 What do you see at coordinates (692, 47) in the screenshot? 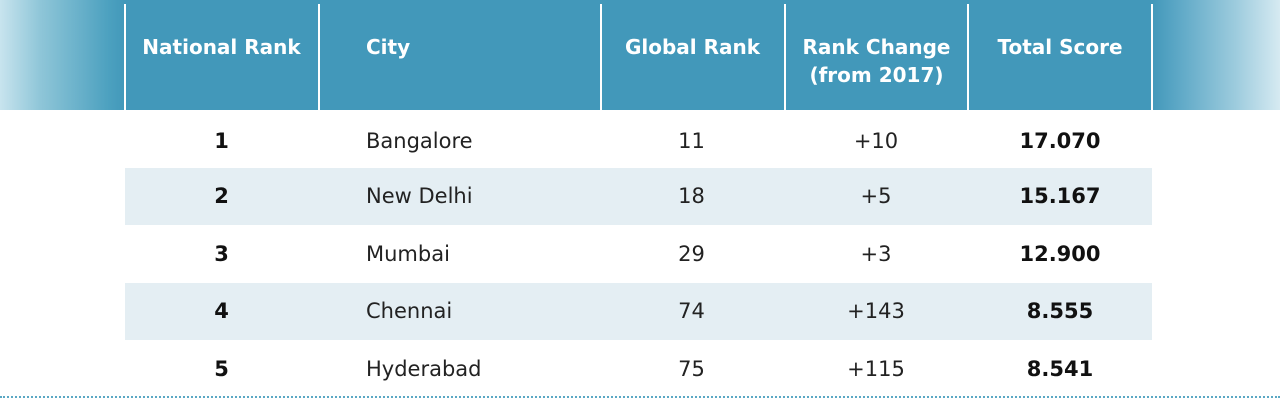
I see `header-global-rank-label: Global Rank` at bounding box center [692, 47].